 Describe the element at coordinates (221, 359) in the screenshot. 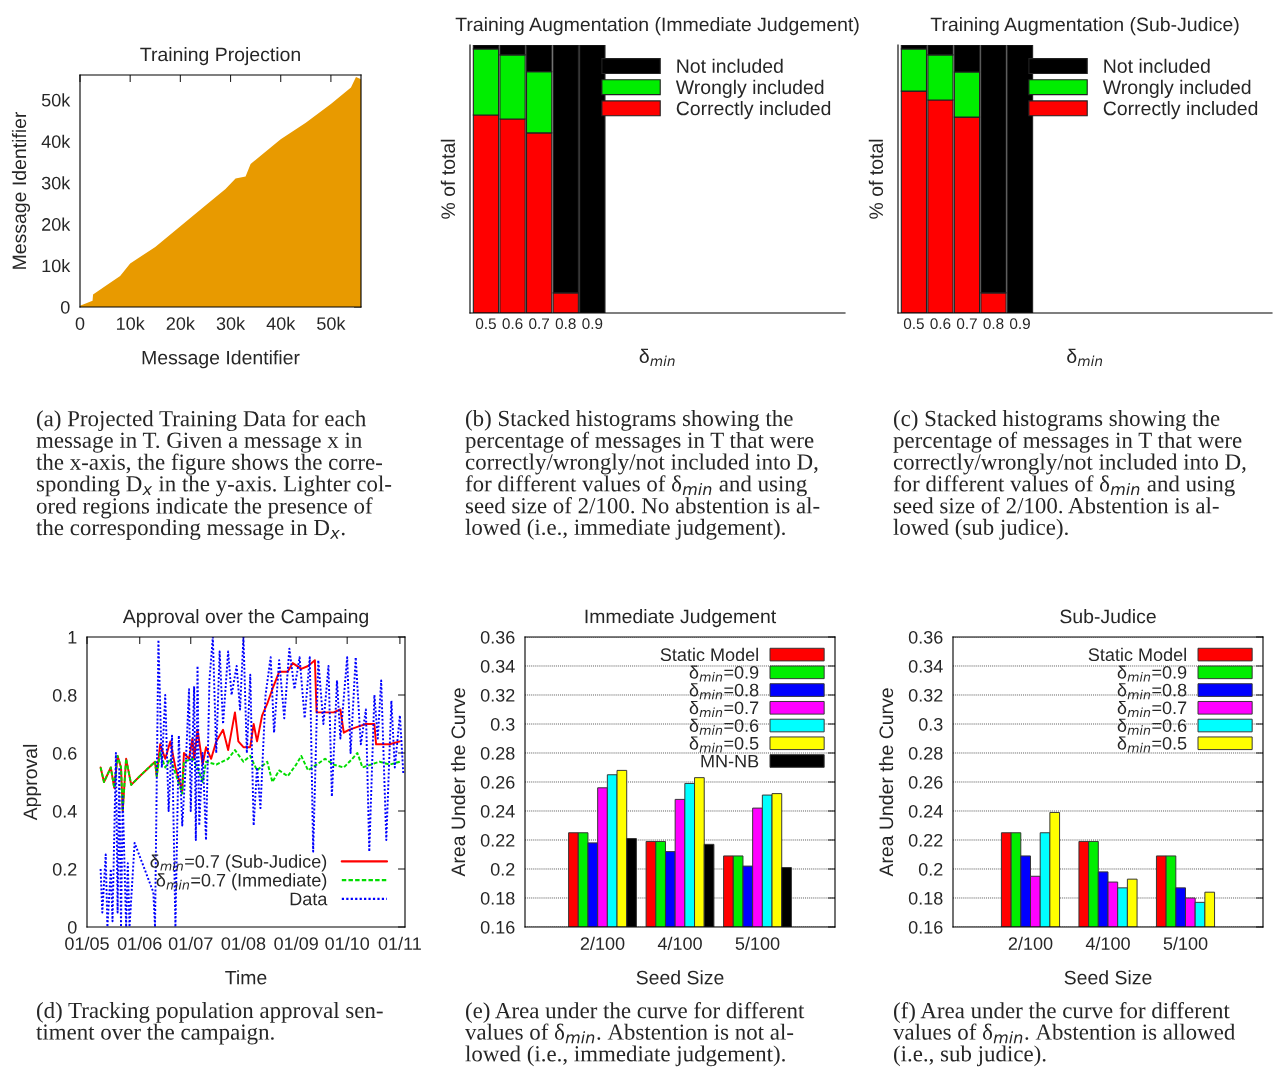

I see `x-axis-title: Message Identifier` at that location.